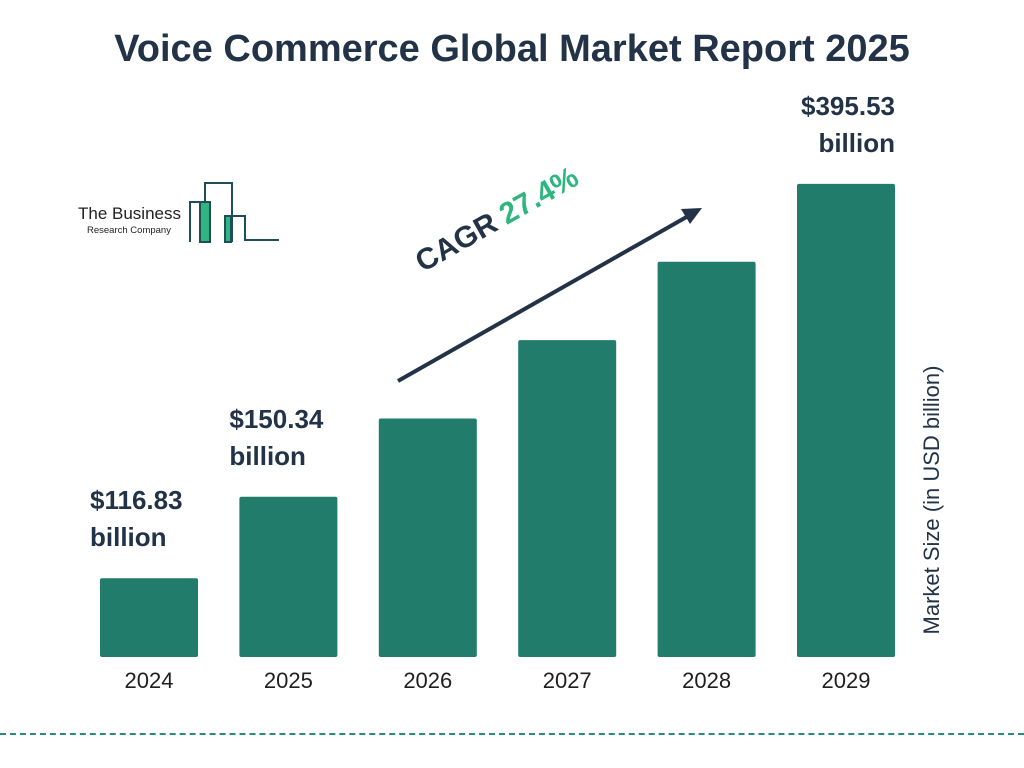 Image resolution: width=1024 pixels, height=768 pixels. What do you see at coordinates (276, 418) in the screenshot?
I see `data-label-value: $150.34` at bounding box center [276, 418].